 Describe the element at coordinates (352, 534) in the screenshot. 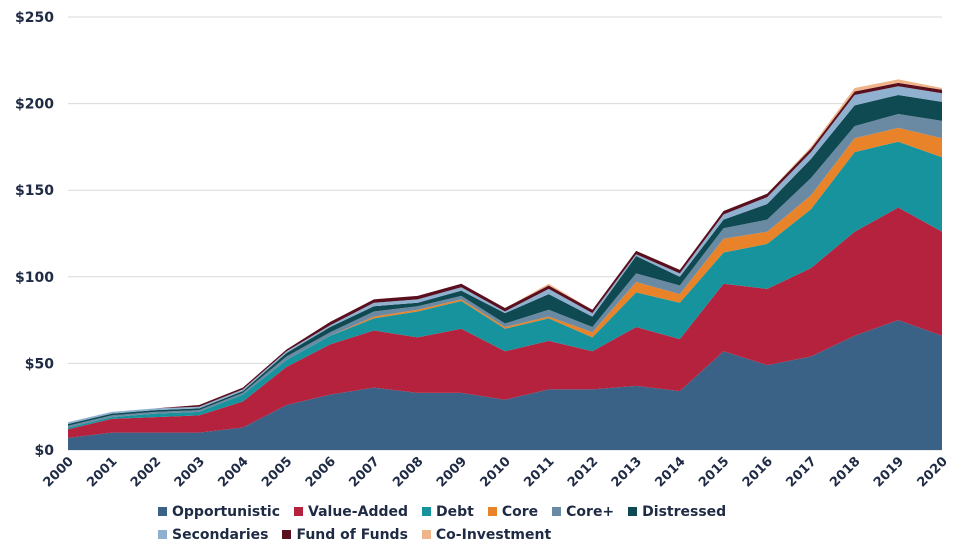

I see `legend-label: Fund of Funds` at that location.